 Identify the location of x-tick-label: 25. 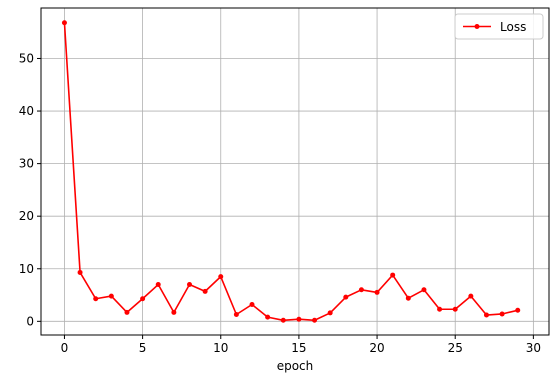
(455, 348).